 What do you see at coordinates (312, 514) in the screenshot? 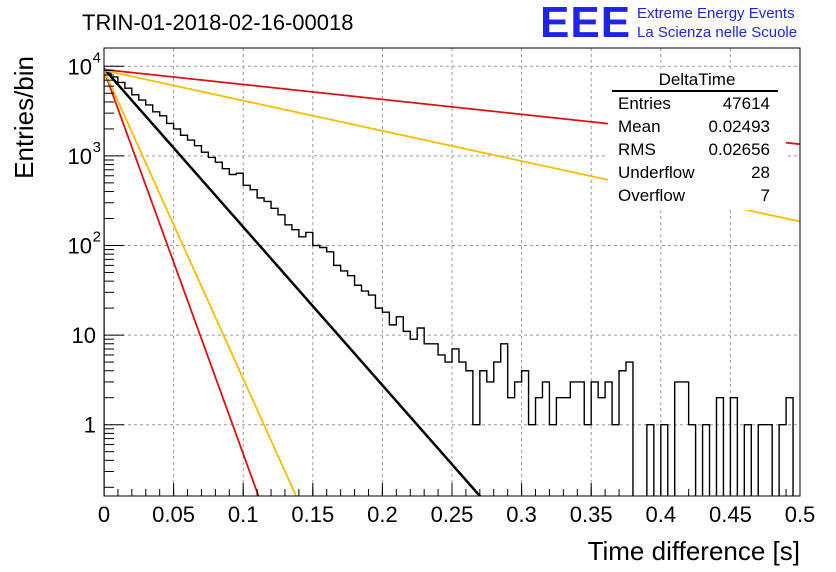
I see `x-tick-label: 0.15` at bounding box center [312, 514].